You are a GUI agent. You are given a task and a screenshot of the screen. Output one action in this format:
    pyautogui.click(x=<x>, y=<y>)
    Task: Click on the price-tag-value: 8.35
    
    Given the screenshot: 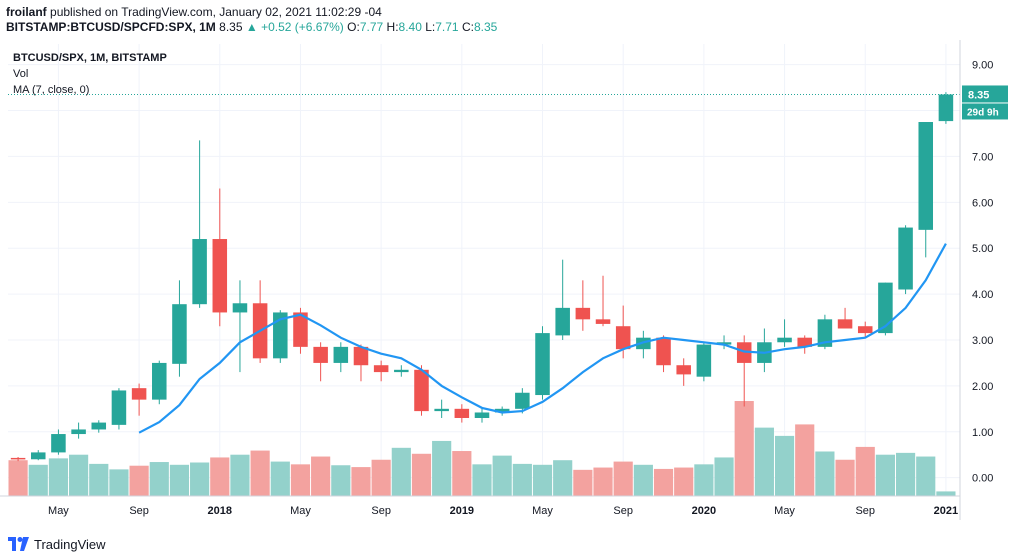 What is the action you would take?
    pyautogui.click(x=978, y=95)
    